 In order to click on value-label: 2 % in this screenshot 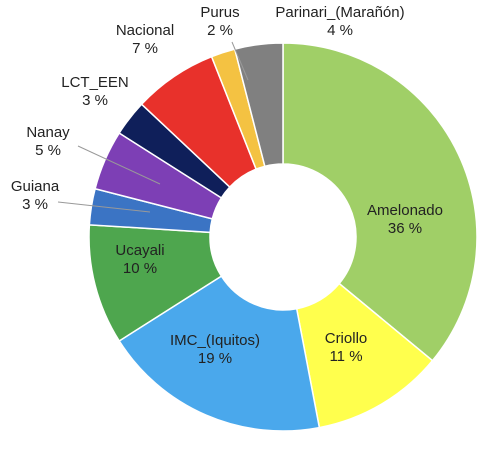, I will do `click(220, 30)`.